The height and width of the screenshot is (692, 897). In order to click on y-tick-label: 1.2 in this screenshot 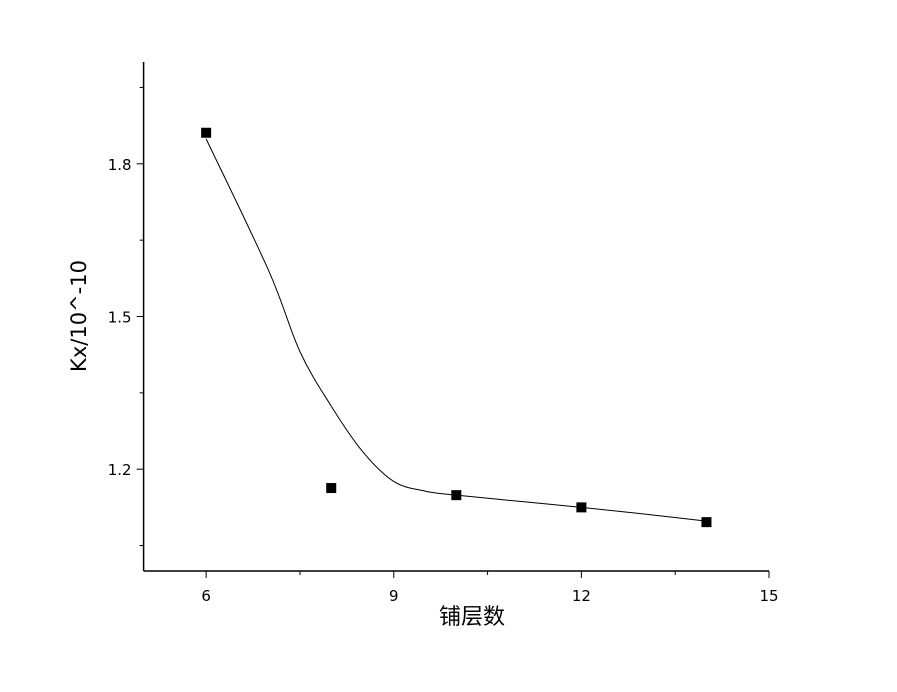, I will do `click(120, 470)`.